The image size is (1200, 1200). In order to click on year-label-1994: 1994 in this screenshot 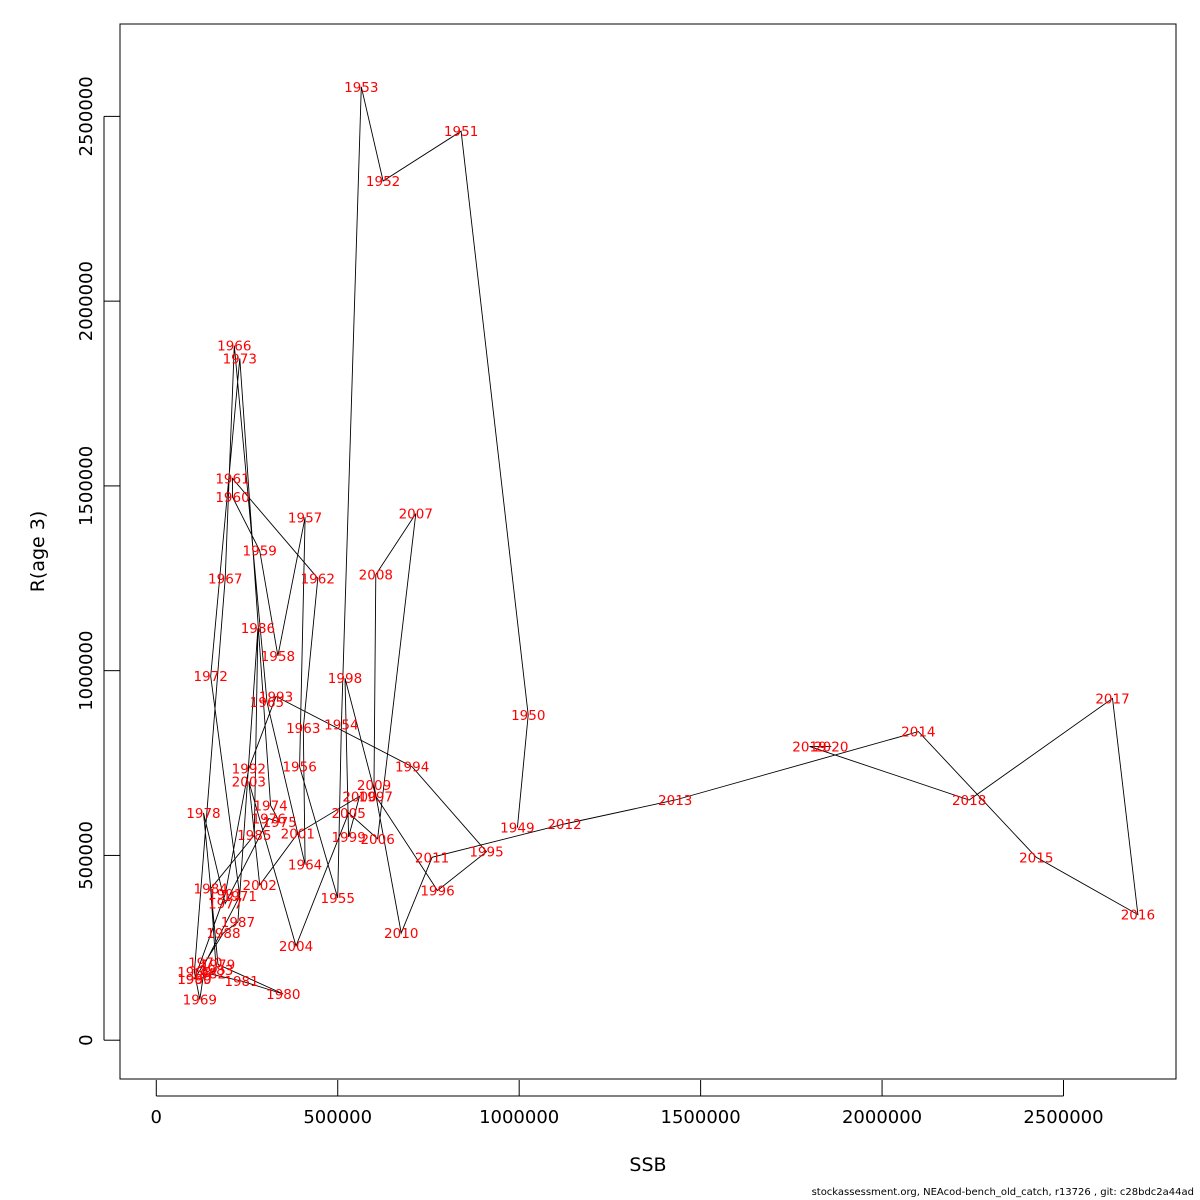, I will do `click(412, 768)`.